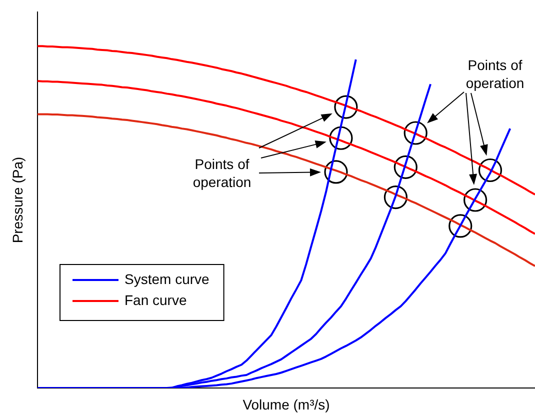 This screenshot has width=535, height=417. What do you see at coordinates (155, 300) in the screenshot?
I see `legend-label: Fan curve` at bounding box center [155, 300].